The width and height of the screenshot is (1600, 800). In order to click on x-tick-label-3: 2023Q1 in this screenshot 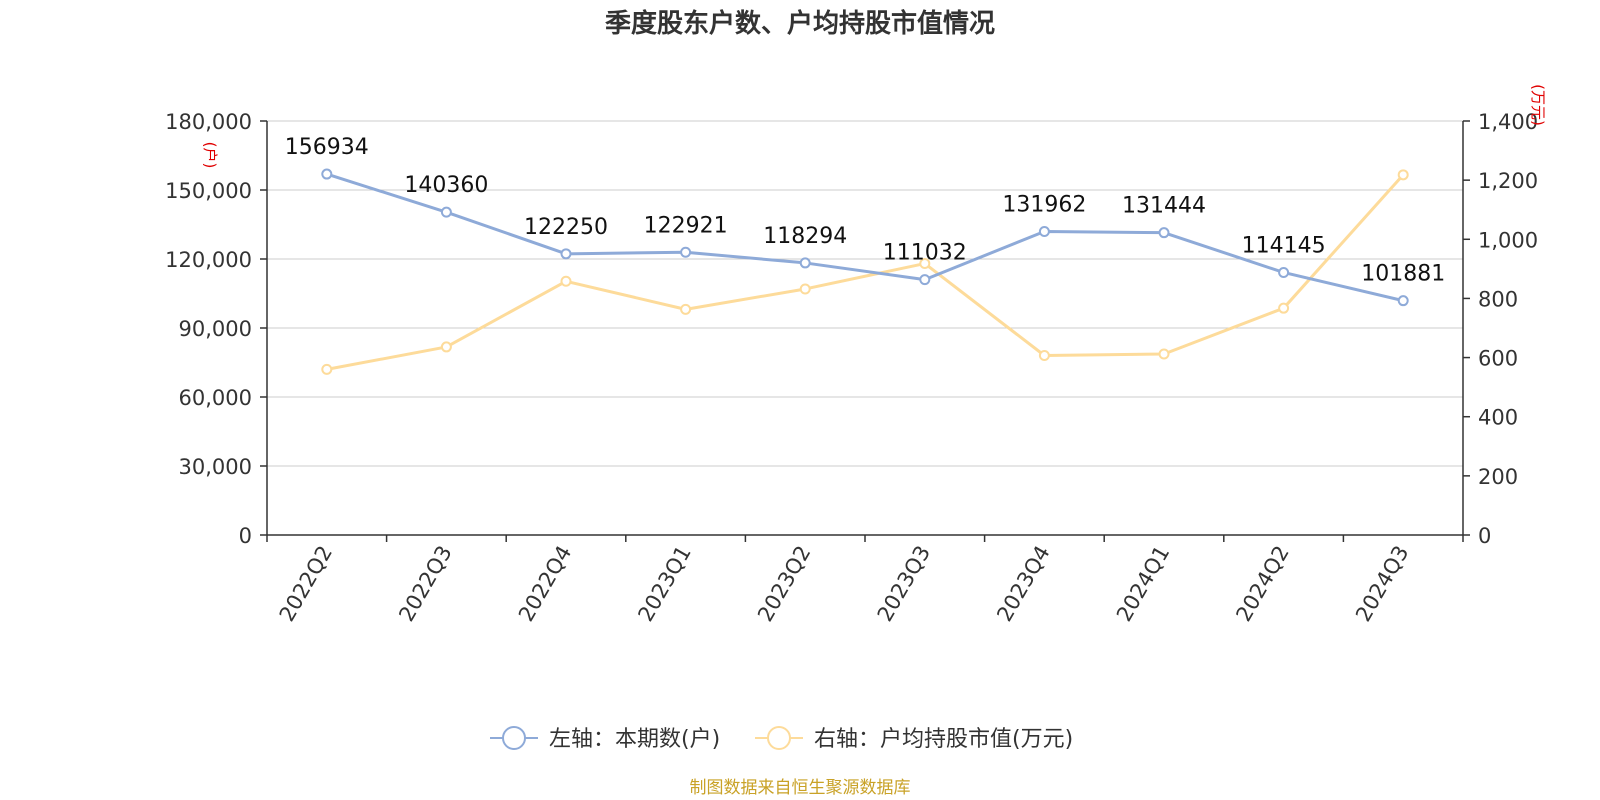, I will do `click(664, 584)`.